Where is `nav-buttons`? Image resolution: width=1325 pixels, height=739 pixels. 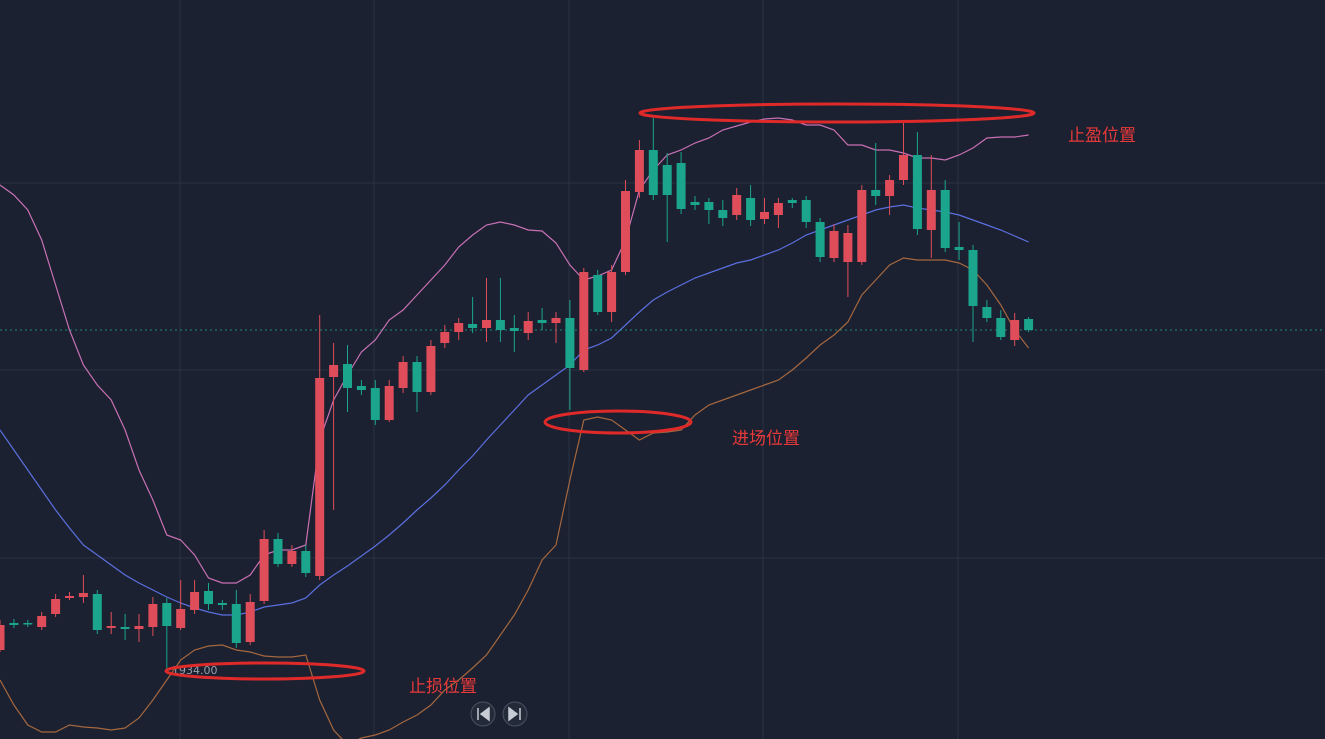
nav-buttons is located at coordinates (499, 714).